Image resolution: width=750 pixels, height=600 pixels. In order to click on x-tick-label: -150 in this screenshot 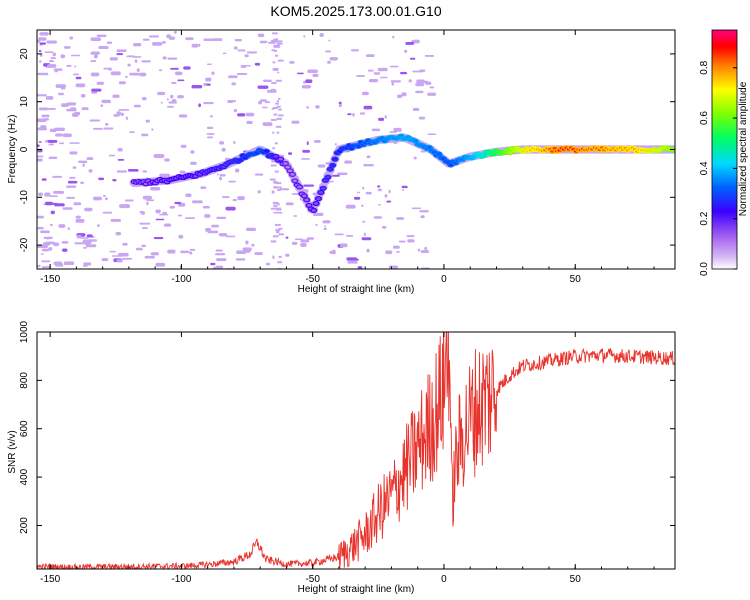, I will do `click(50, 579)`.